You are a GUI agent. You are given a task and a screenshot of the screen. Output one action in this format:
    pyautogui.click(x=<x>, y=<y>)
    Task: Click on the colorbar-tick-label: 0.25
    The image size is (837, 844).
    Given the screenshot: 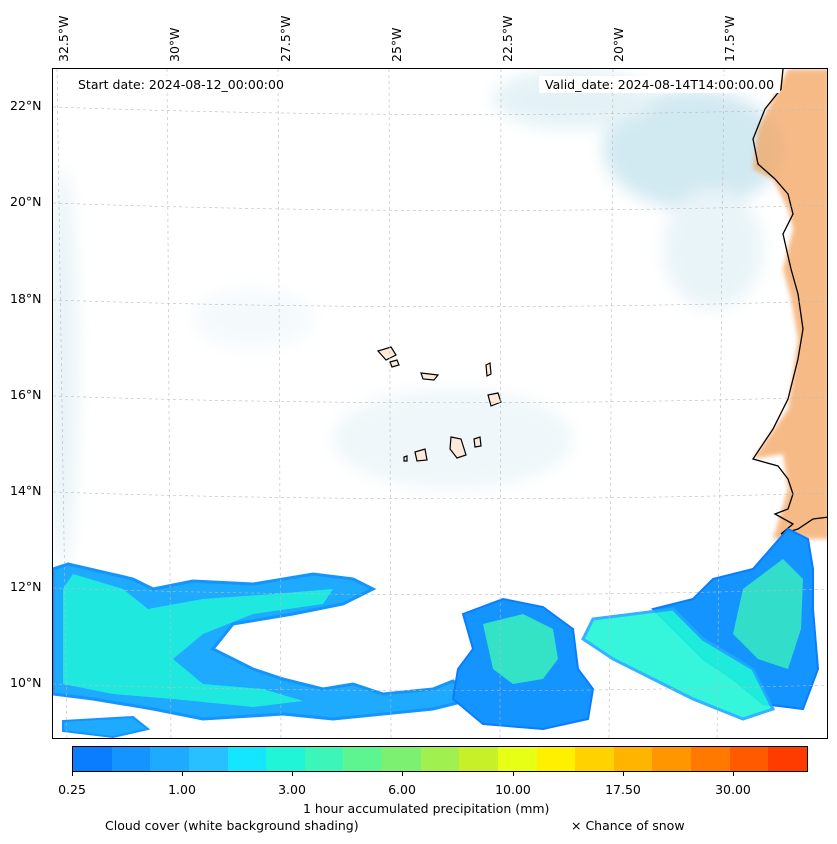 What is the action you would take?
    pyautogui.click(x=72, y=789)
    